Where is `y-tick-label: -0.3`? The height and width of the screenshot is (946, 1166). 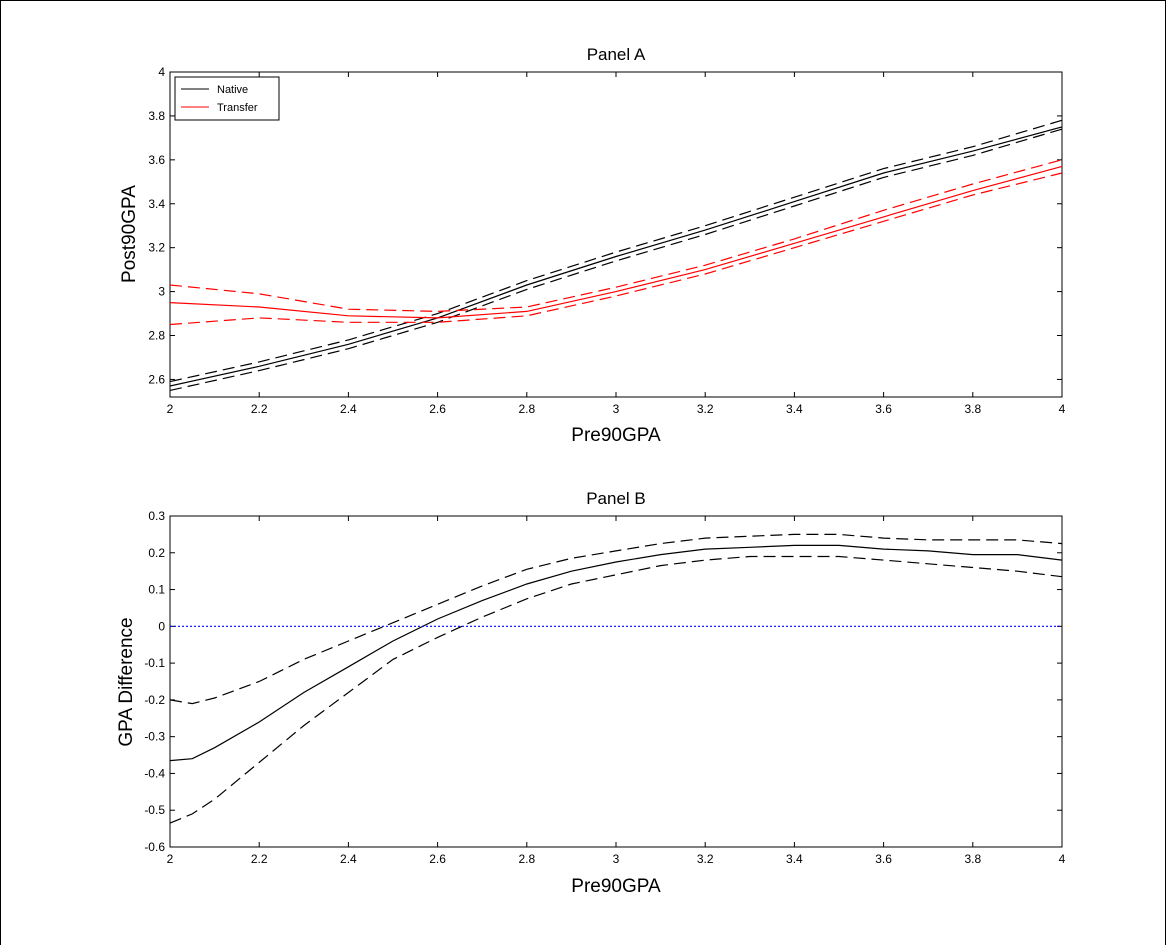
y-tick-label: -0.3 is located at coordinates (154, 737).